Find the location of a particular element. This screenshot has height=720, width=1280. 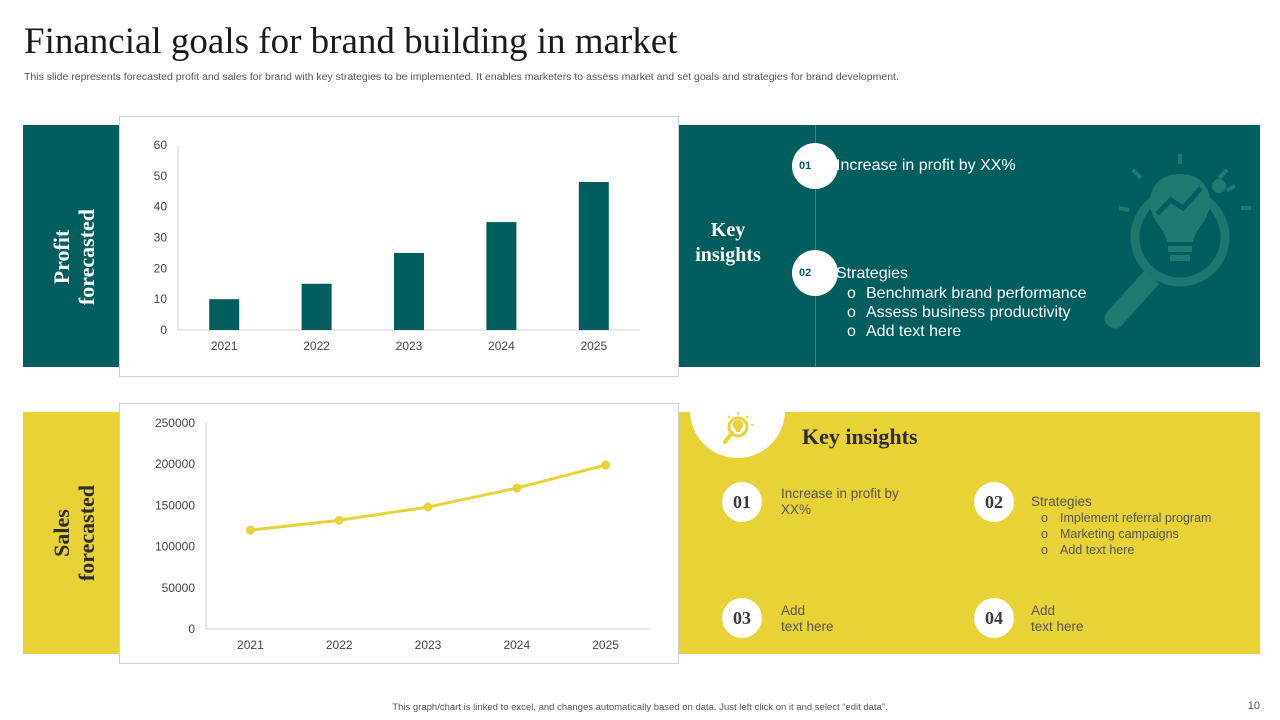

y-tick-label: 250000 is located at coordinates (175, 423).